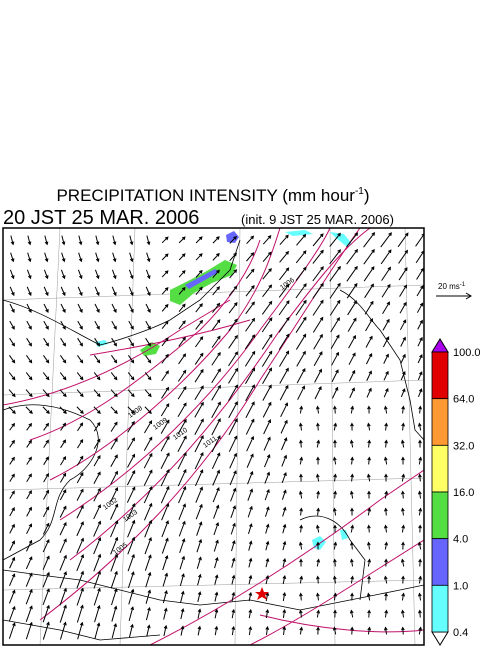 The height and width of the screenshot is (650, 500). Describe the element at coordinates (452, 286) in the screenshot. I see `wind-legend-label: 20 ms-1` at that location.